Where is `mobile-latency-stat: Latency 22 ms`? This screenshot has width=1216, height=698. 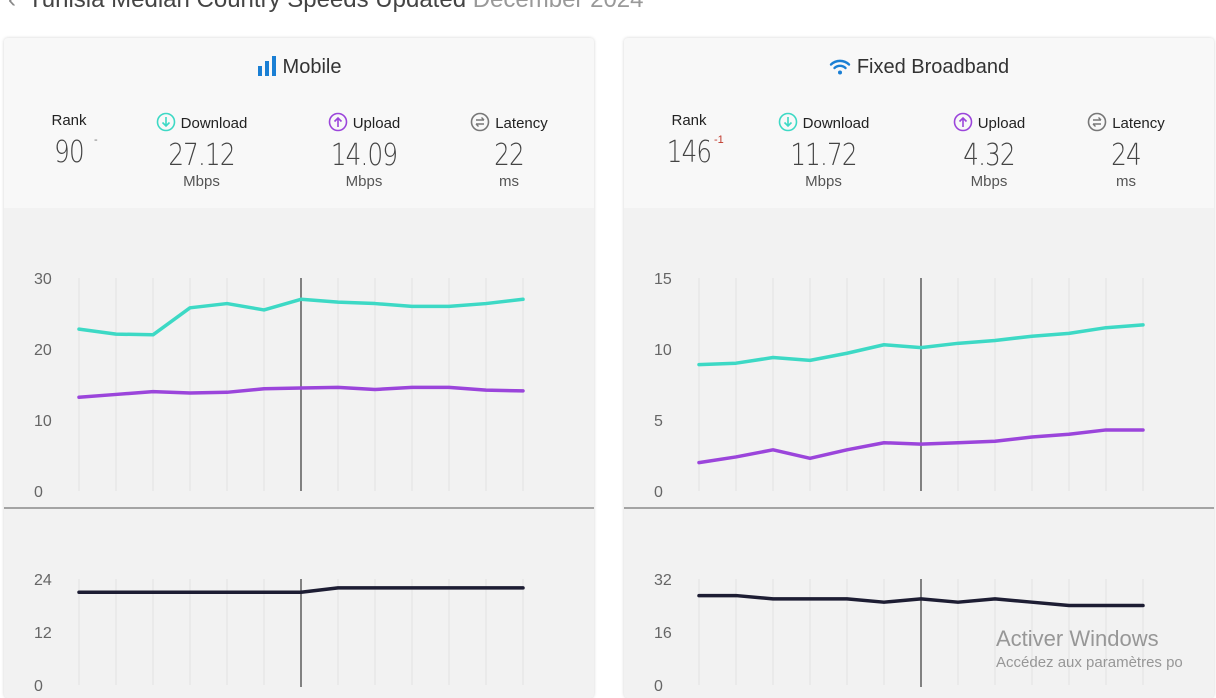
mobile-latency-stat: Latency 22 ms is located at coordinates (509, 151).